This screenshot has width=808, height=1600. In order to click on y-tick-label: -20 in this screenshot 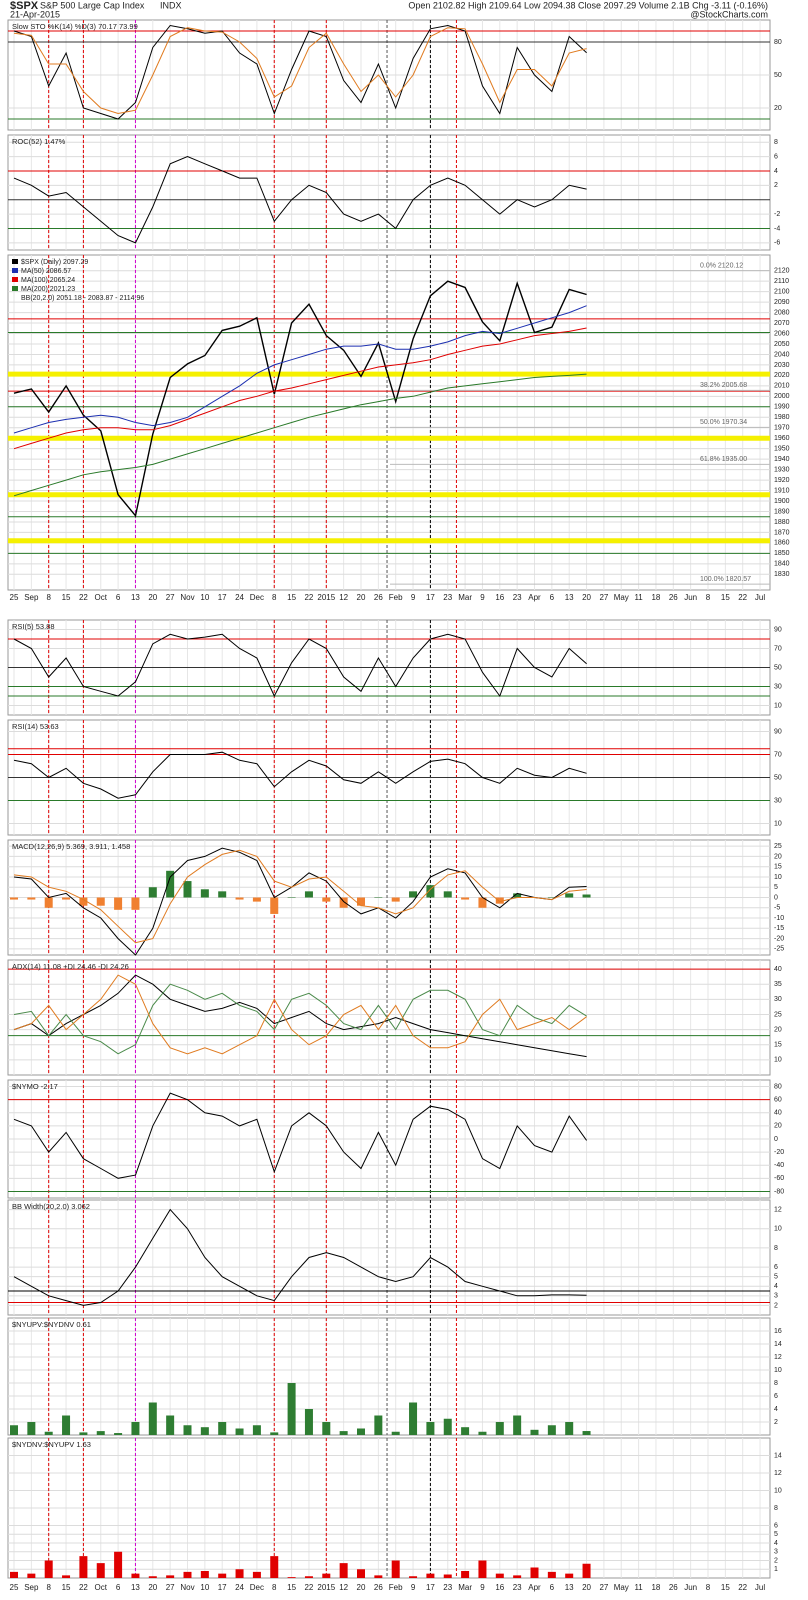, I will do `click(779, 1152)`.